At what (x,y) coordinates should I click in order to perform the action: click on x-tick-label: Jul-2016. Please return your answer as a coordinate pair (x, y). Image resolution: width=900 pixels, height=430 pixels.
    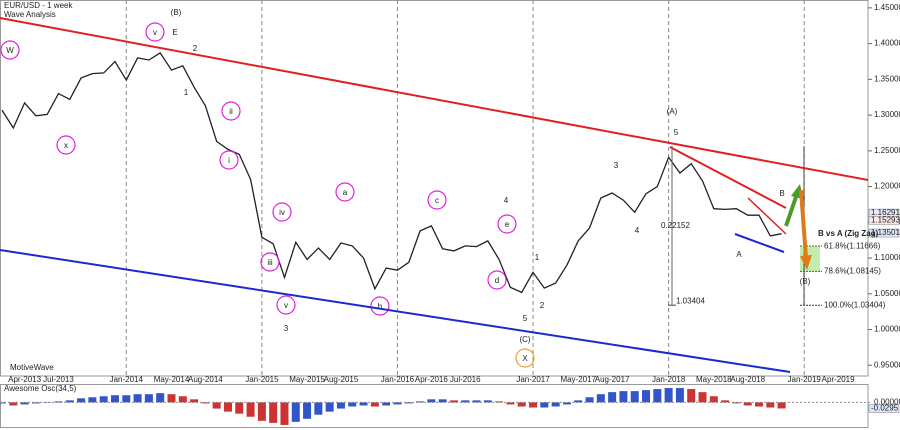
    Looking at the image, I should click on (465, 379).